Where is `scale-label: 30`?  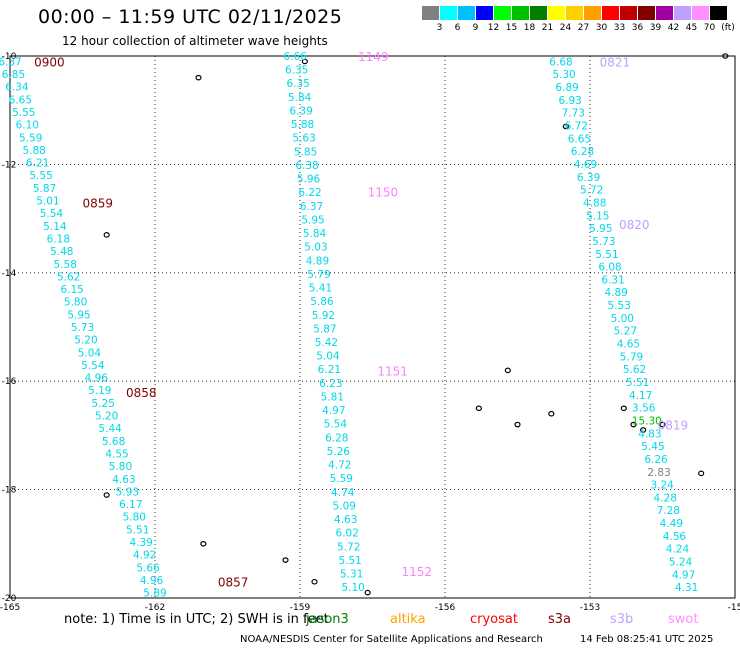 scale-label: 30 is located at coordinates (601, 28).